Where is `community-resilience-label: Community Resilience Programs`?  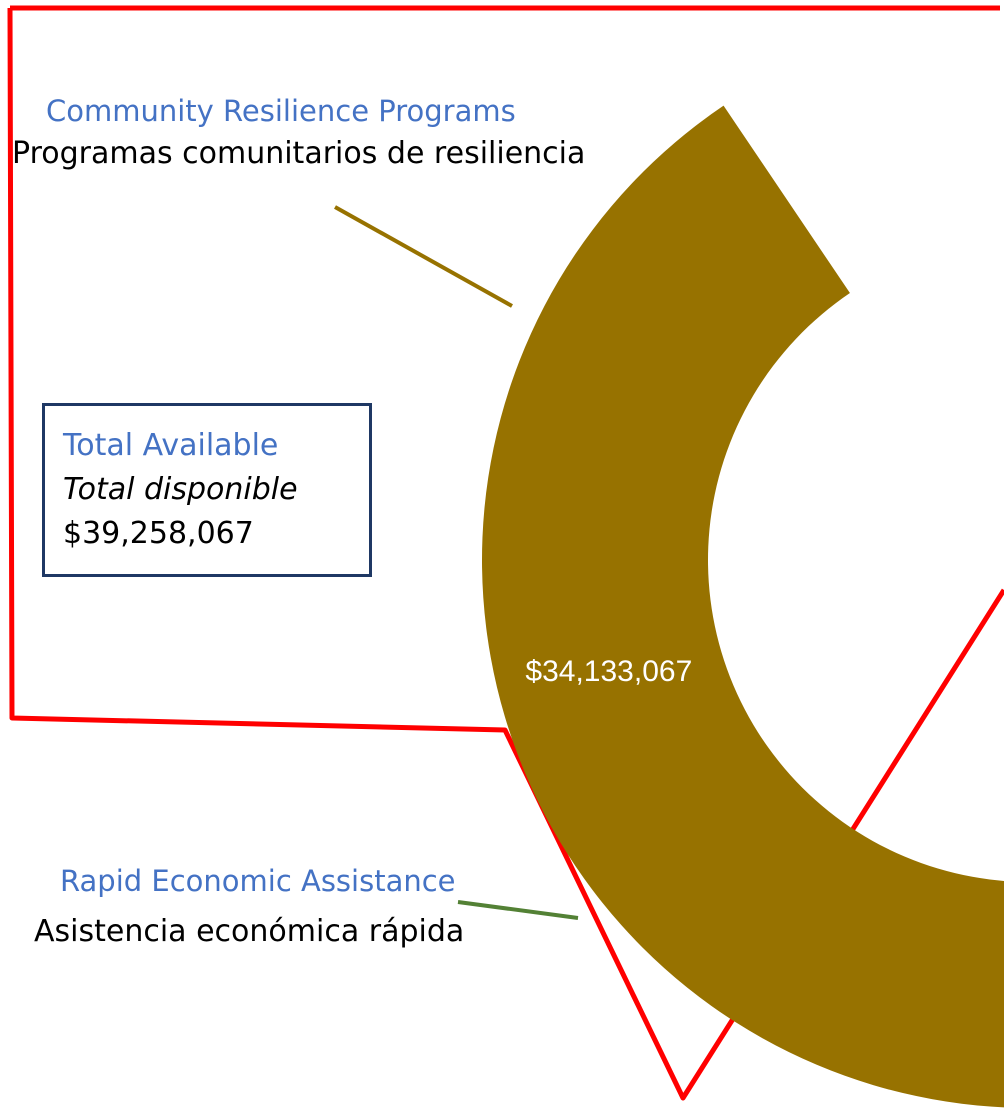
community-resilience-label: Community Resilience Programs is located at coordinates (281, 111).